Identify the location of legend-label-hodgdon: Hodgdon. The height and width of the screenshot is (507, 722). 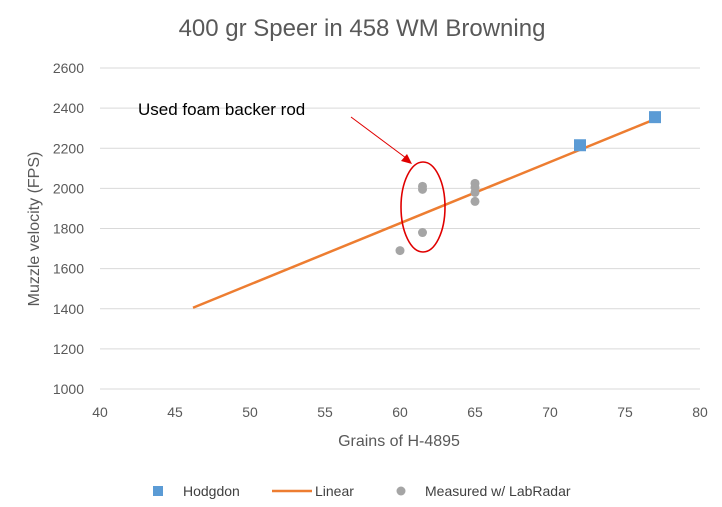
(211, 491).